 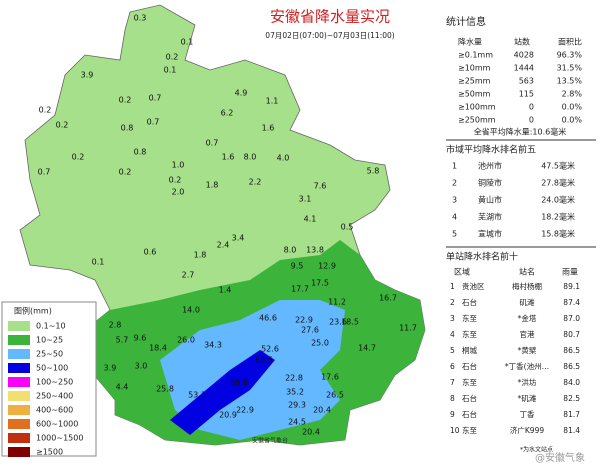 What do you see at coordinates (158, 348) in the screenshot?
I see `map-value: 18.4` at bounding box center [158, 348].